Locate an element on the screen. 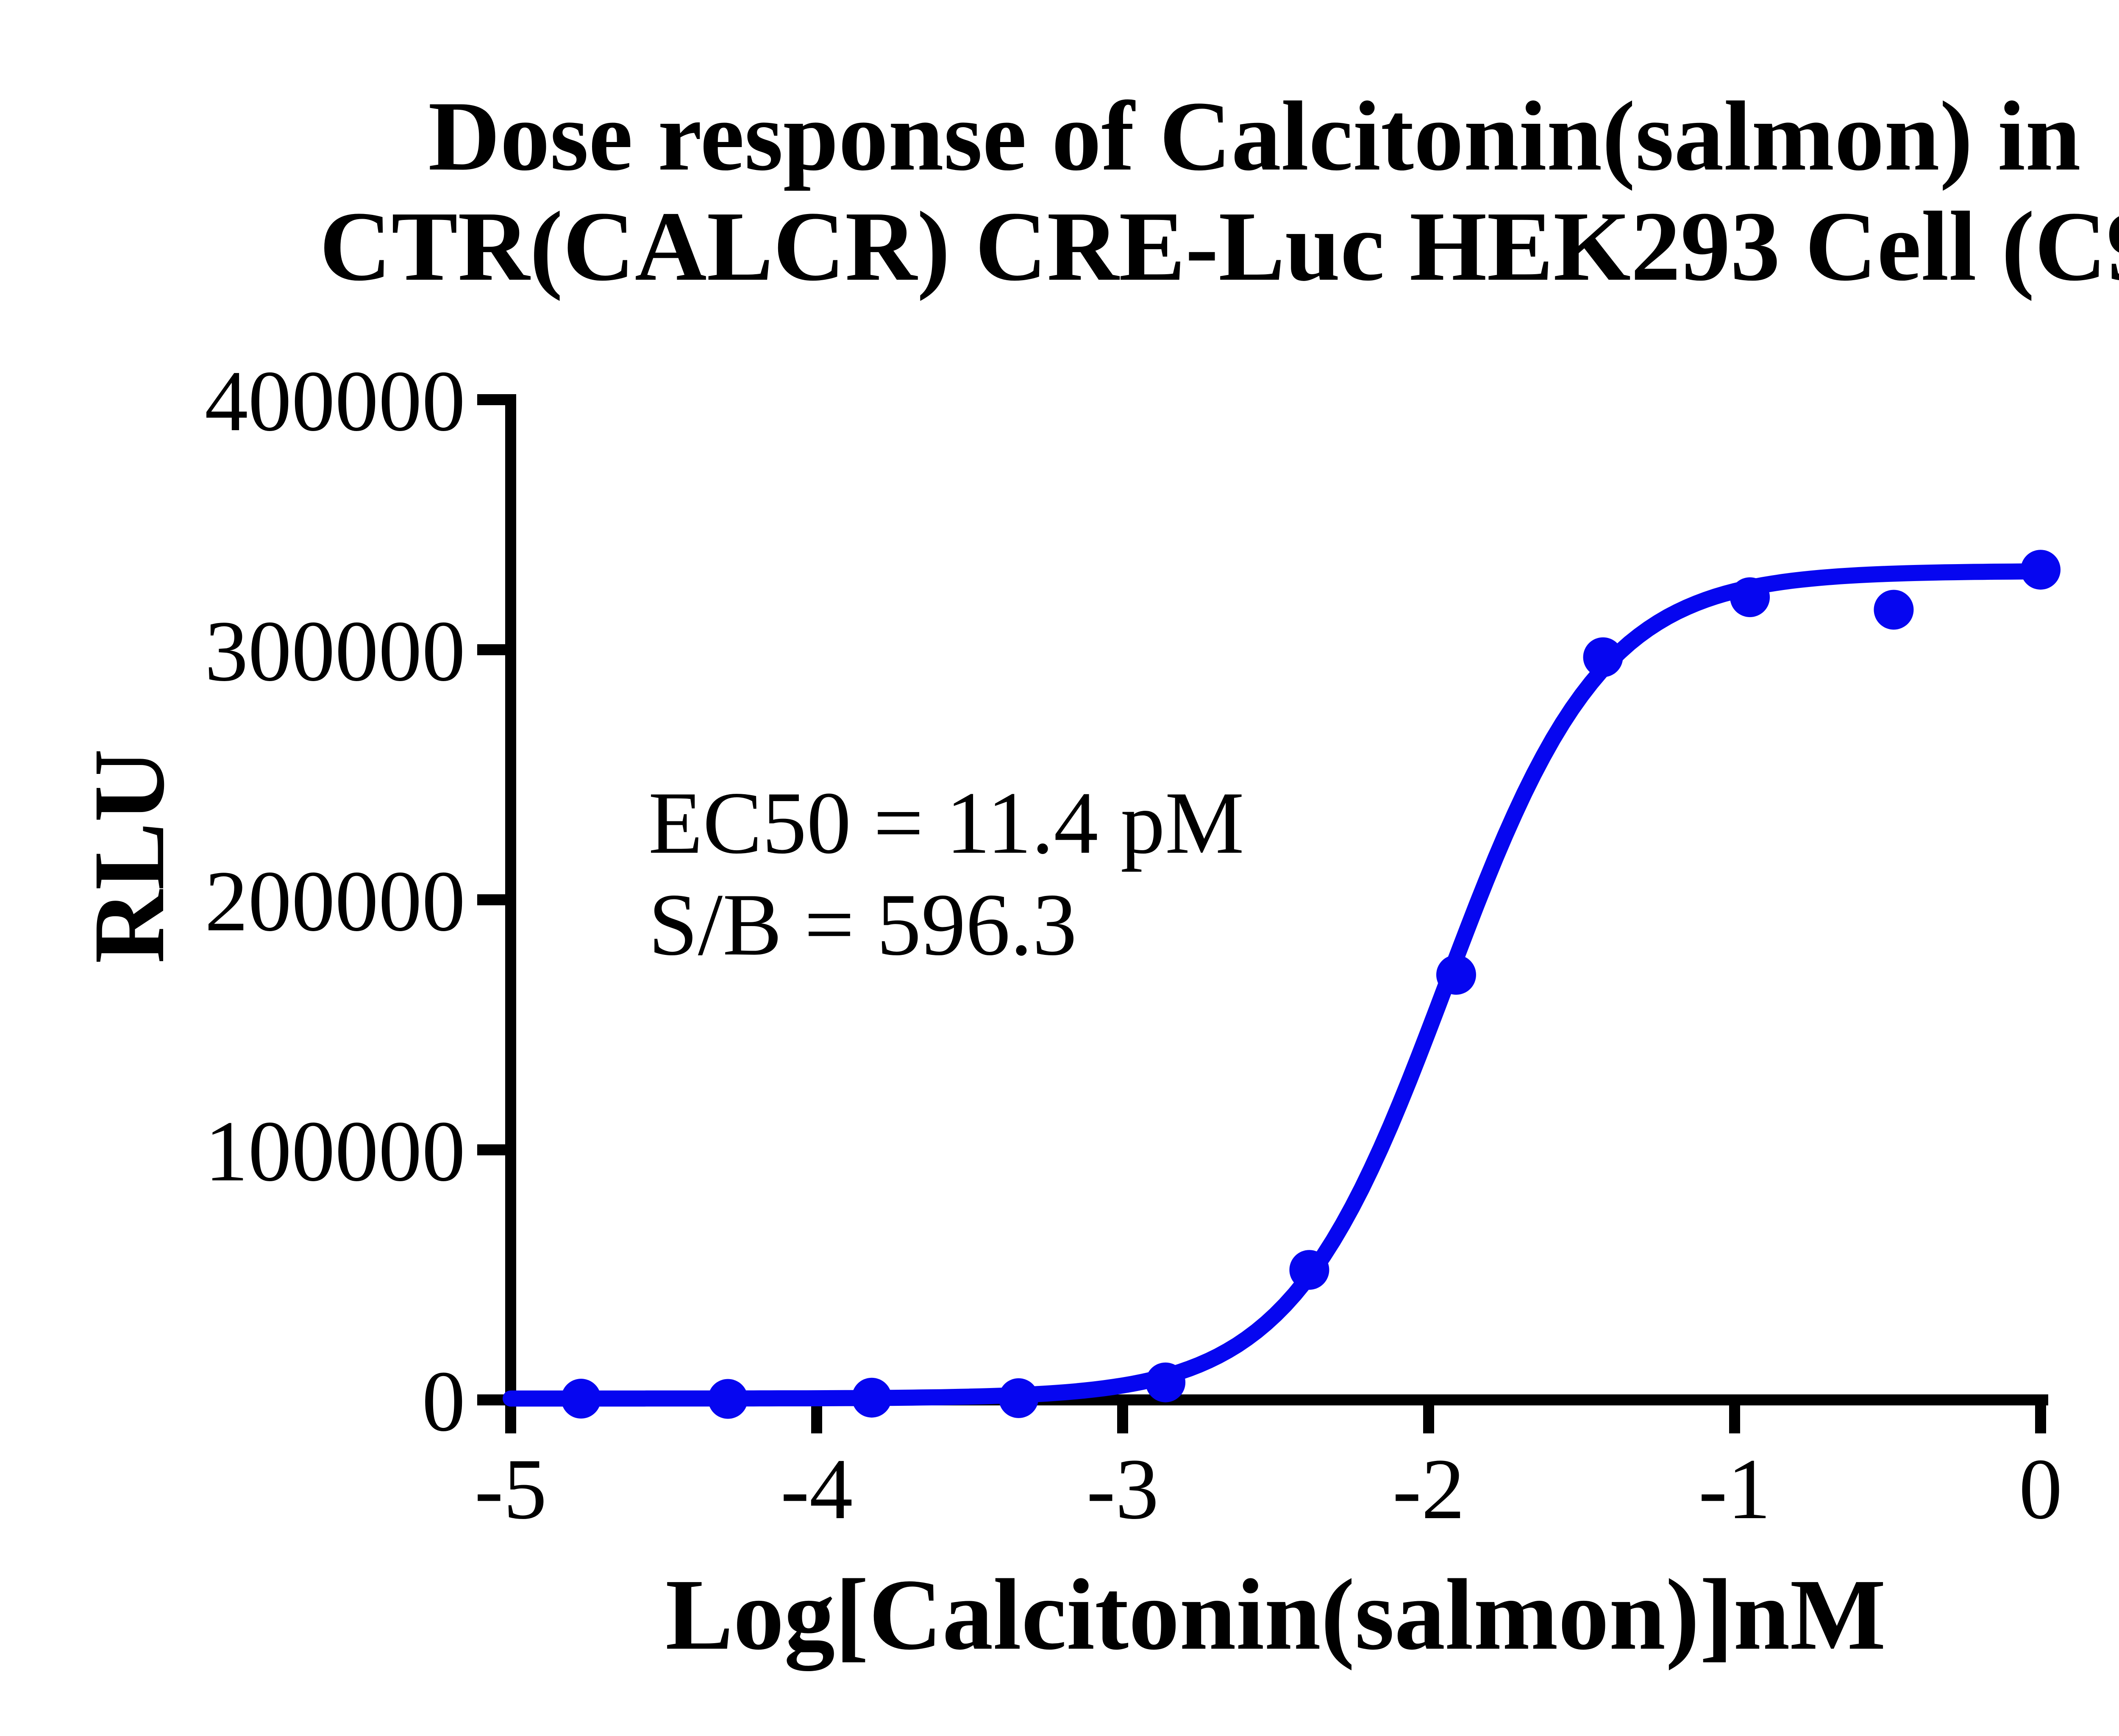 This screenshot has width=2119, height=1736. chart-title-line-1: Dose response of Calcitonin(salmon) in is located at coordinates (1254, 136).